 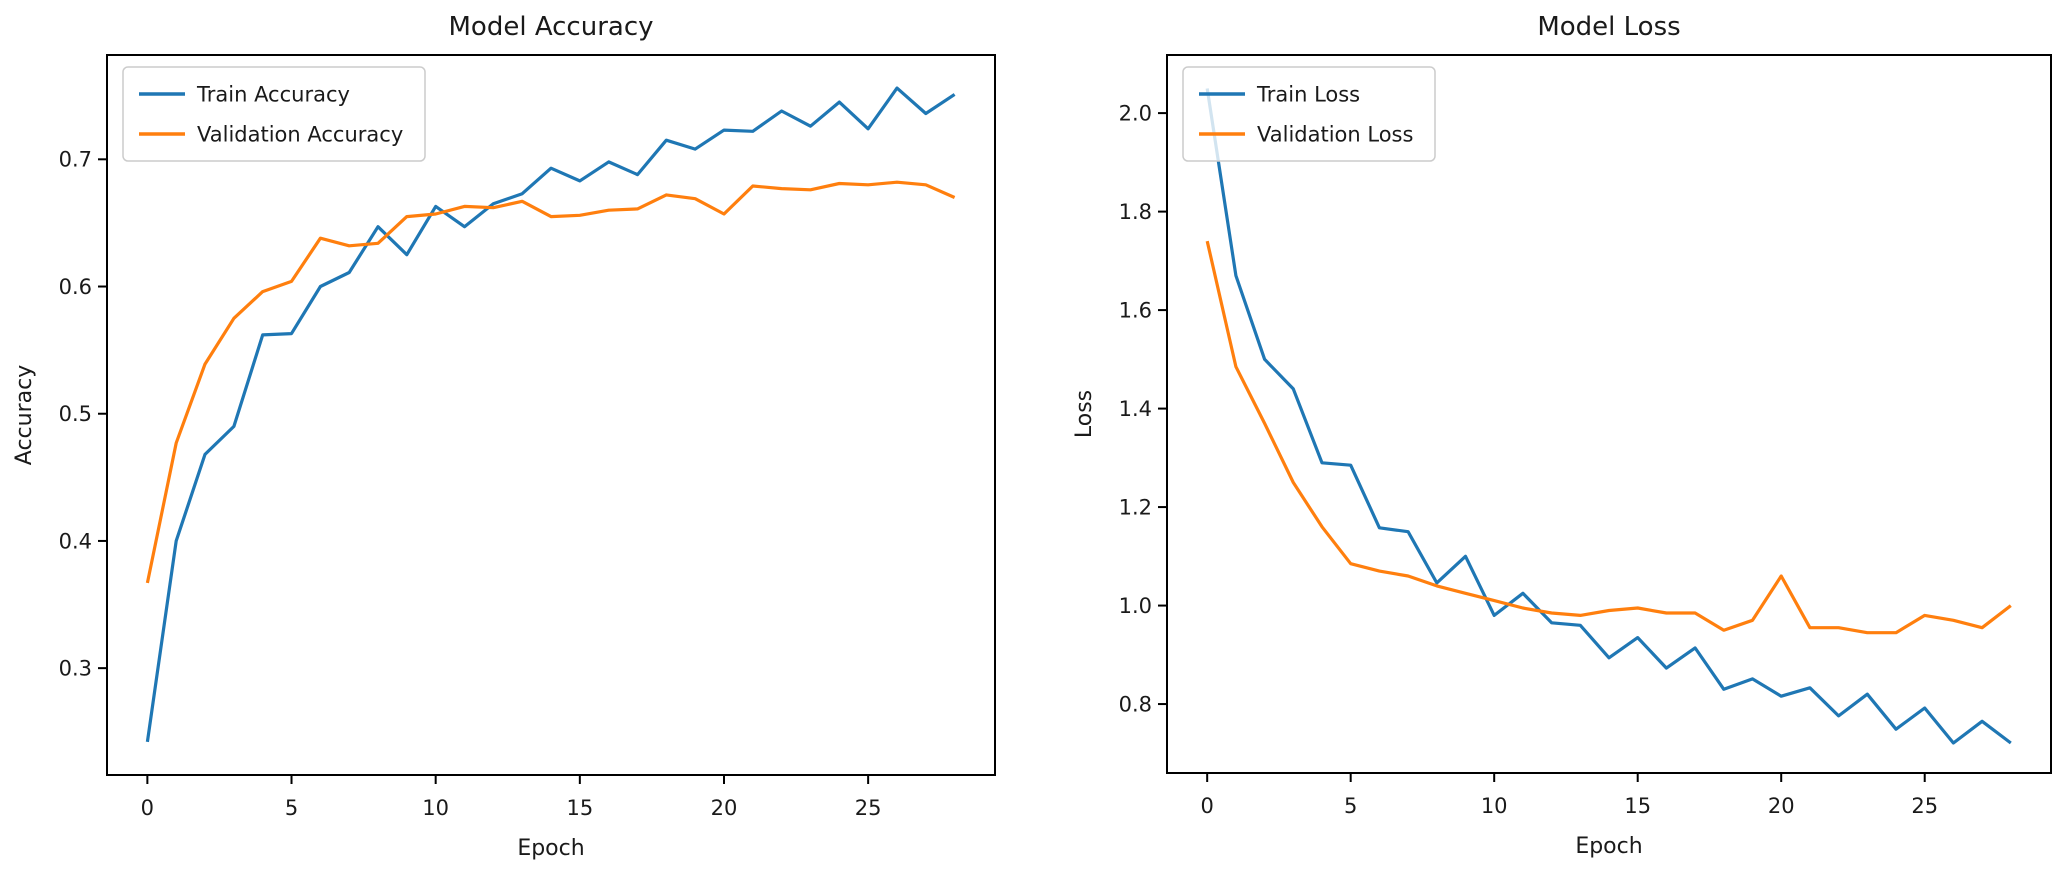 I want to click on legend-label-train-loss: Train Loss, so click(x=1308, y=94).